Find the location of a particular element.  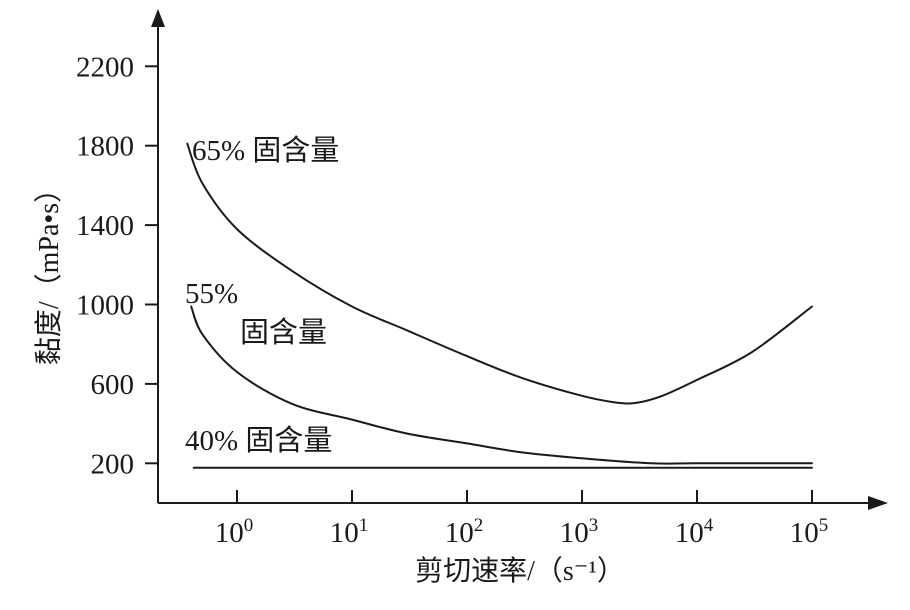

series-label-55-line1: 55% is located at coordinates (211, 294).